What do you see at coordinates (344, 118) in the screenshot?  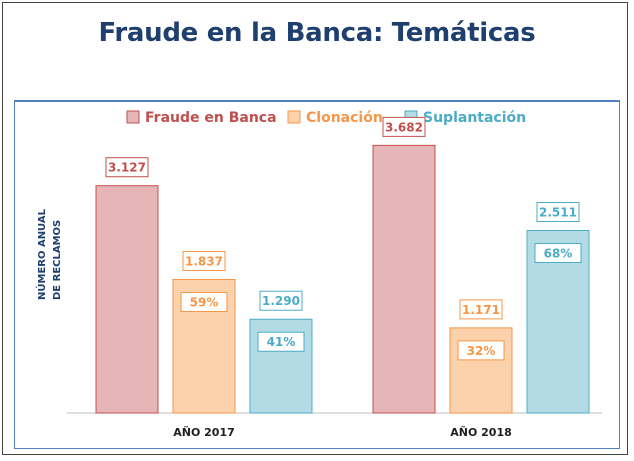 I see `legend-label: Clonación` at bounding box center [344, 118].